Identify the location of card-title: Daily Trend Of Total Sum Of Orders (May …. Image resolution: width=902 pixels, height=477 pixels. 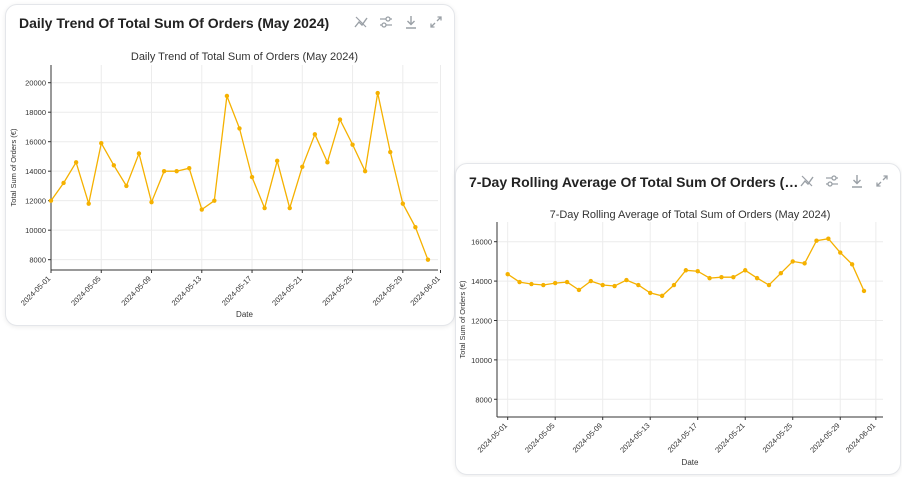
(174, 23).